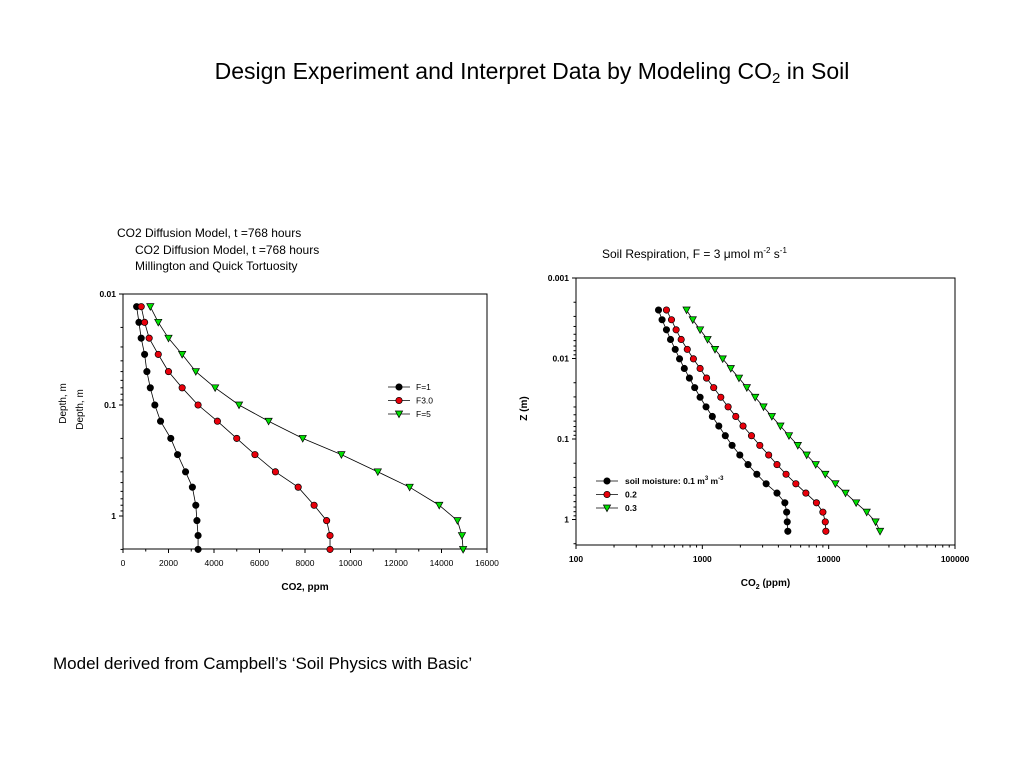  What do you see at coordinates (305, 563) in the screenshot?
I see `left-x-tick-label: 8000` at bounding box center [305, 563].